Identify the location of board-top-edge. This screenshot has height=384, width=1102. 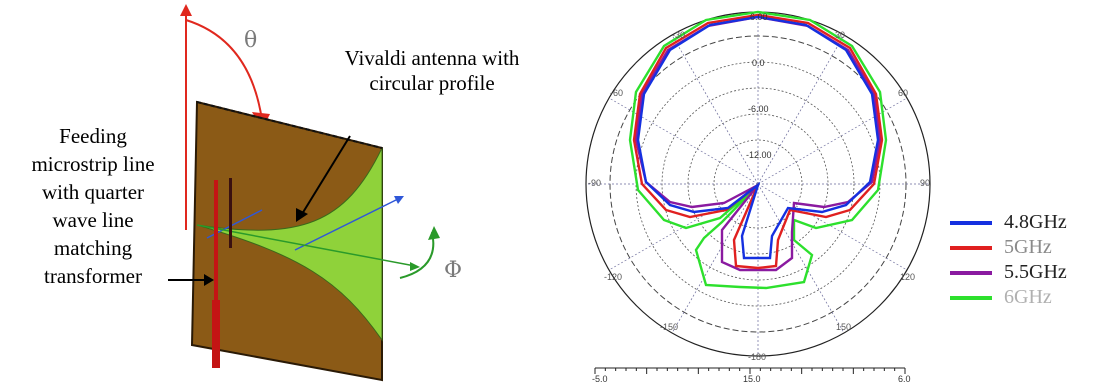
(289, 125).